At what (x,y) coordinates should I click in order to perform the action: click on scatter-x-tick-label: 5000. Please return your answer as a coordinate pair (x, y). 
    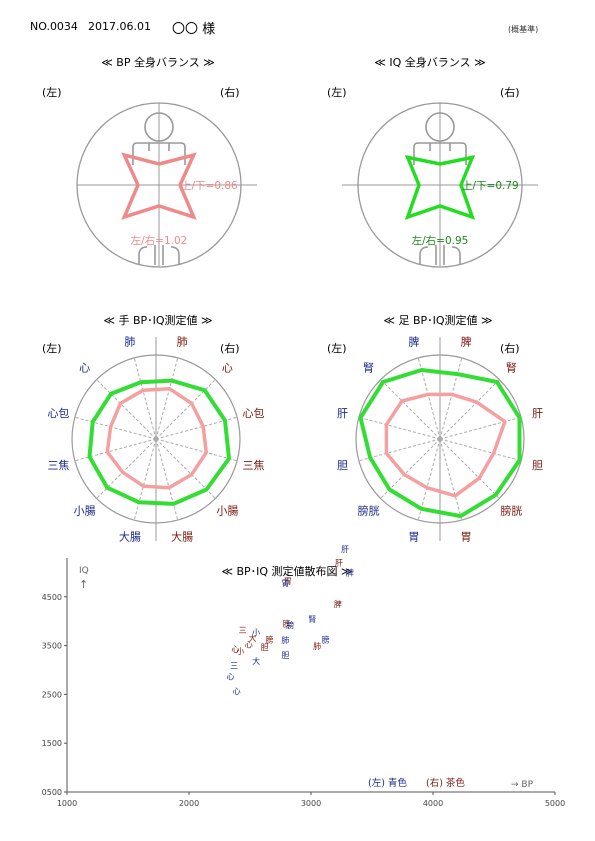
    Looking at the image, I should click on (555, 803).